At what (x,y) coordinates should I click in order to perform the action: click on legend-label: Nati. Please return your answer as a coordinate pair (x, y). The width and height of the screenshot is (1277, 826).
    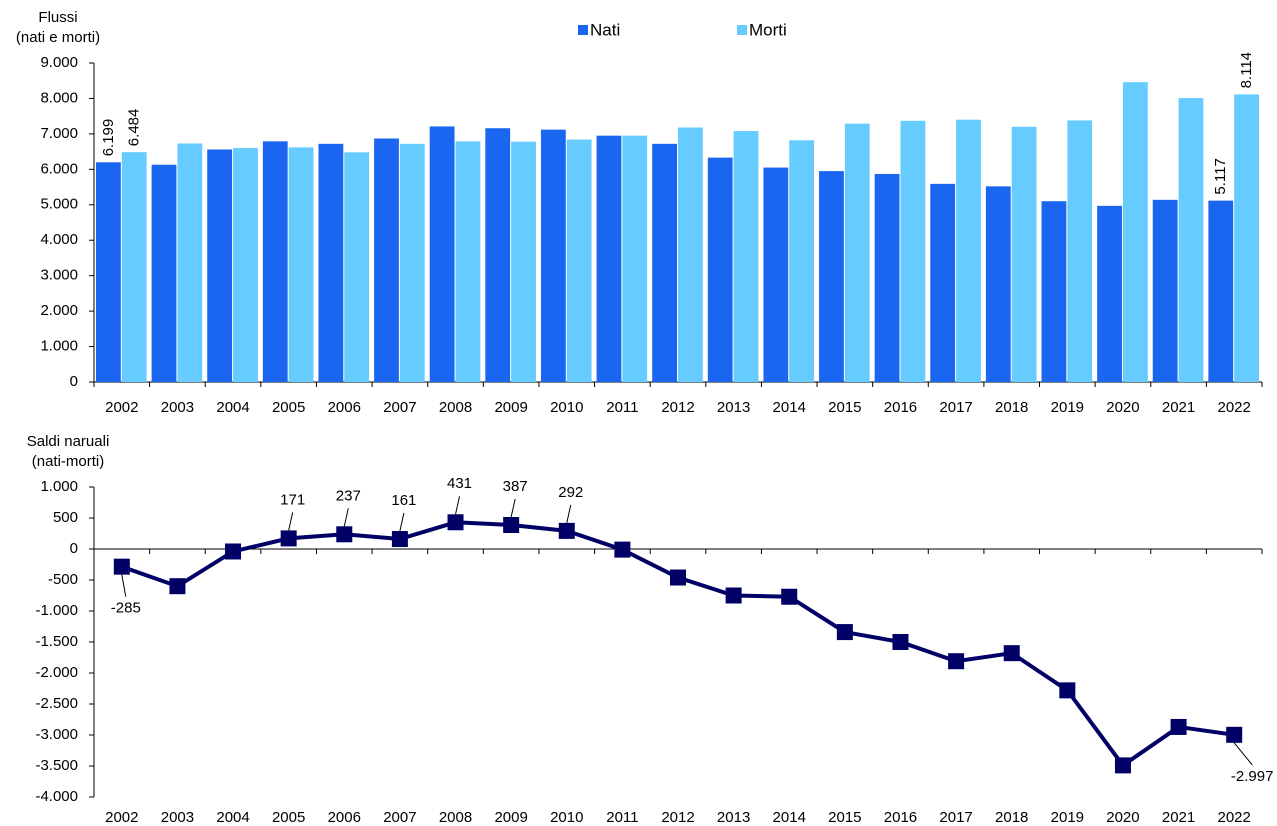
    Looking at the image, I should click on (605, 29).